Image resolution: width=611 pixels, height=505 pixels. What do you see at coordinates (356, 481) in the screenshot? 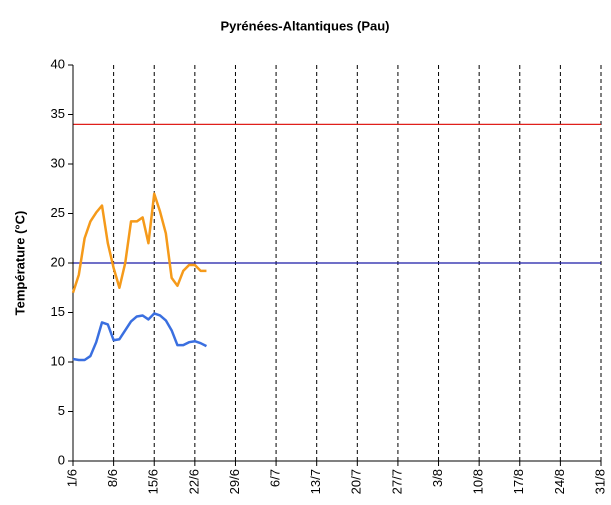
I see `x-tick-label: 20/7` at bounding box center [356, 481].